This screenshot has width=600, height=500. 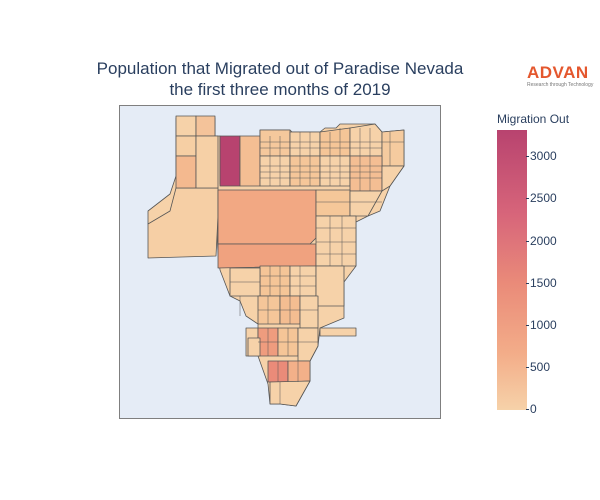 I want to click on advan-logo: ADVAN Research through Technology, so click(x=561, y=76).